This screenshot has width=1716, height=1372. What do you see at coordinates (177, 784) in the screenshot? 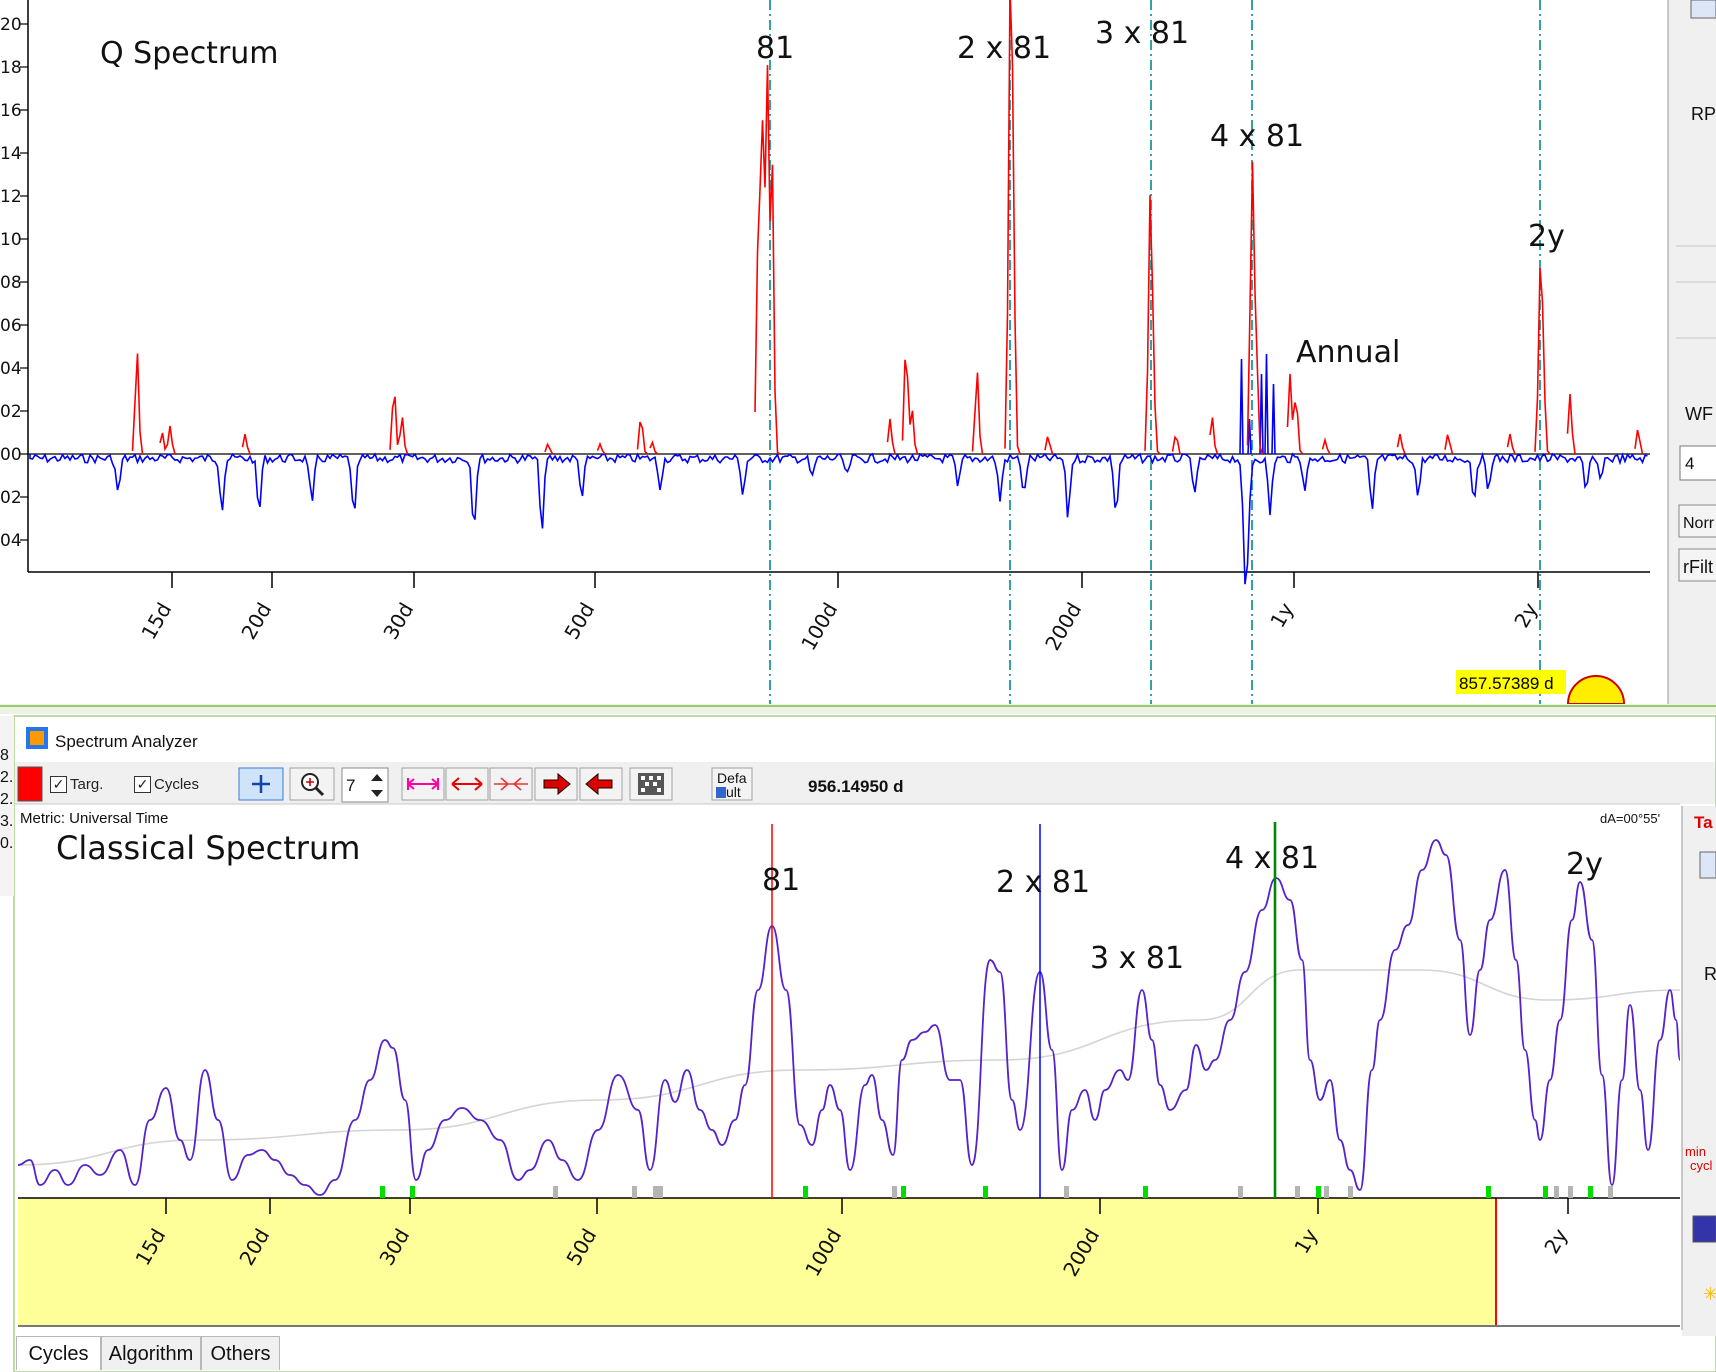
I see `cycles-checkbox-label: Cycles` at bounding box center [177, 784].